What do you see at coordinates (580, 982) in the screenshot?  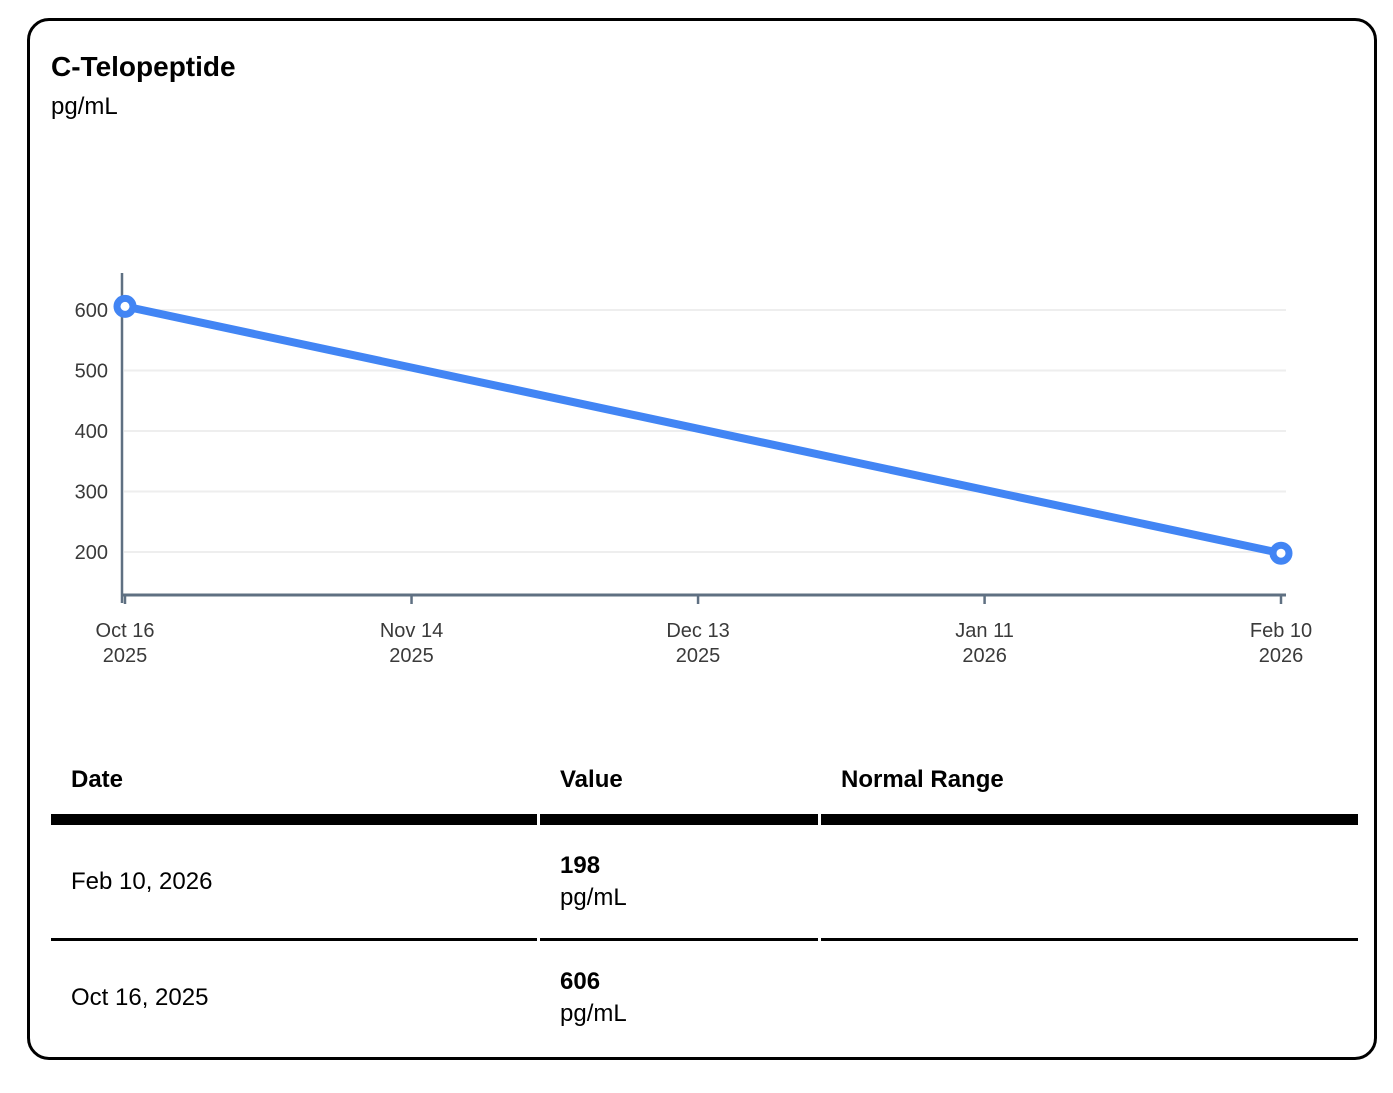 I see `result-value-number: 606` at bounding box center [580, 982].